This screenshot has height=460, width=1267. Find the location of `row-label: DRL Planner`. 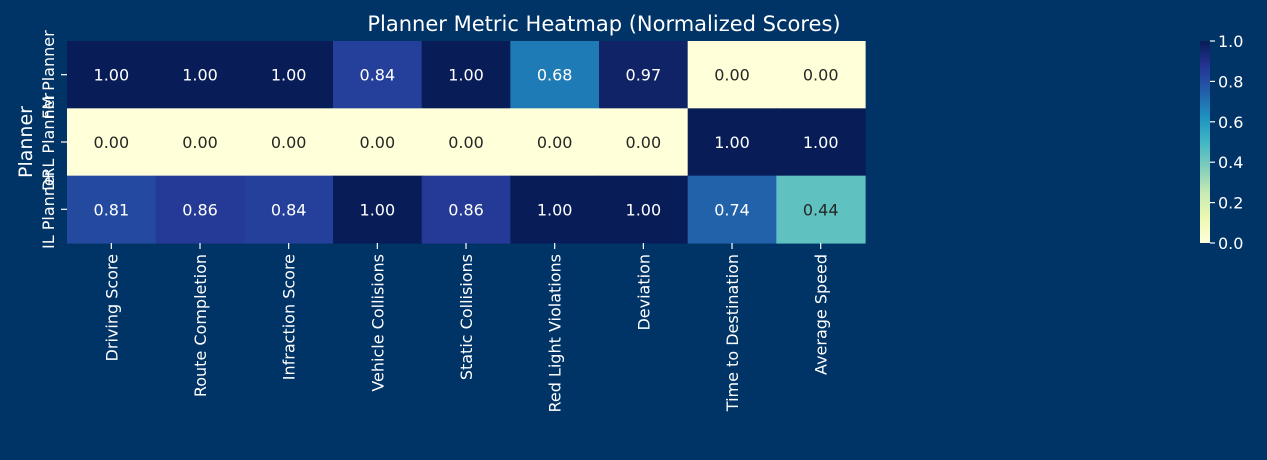

row-label: DRL Planner is located at coordinates (48, 142).